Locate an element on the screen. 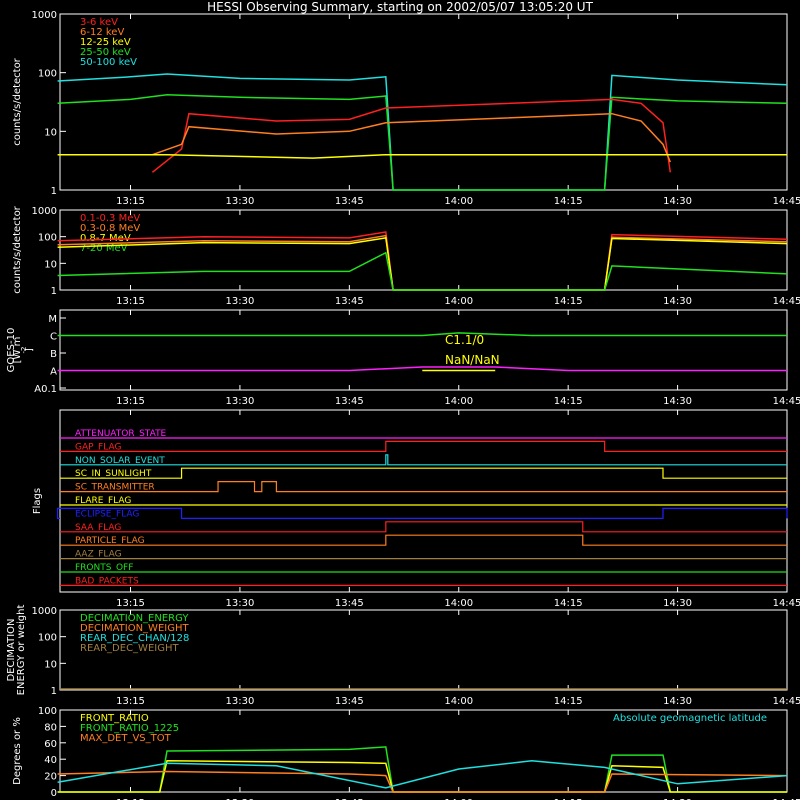 The image size is (800, 800). goes-annotation: C1.1/0 is located at coordinates (464, 340).